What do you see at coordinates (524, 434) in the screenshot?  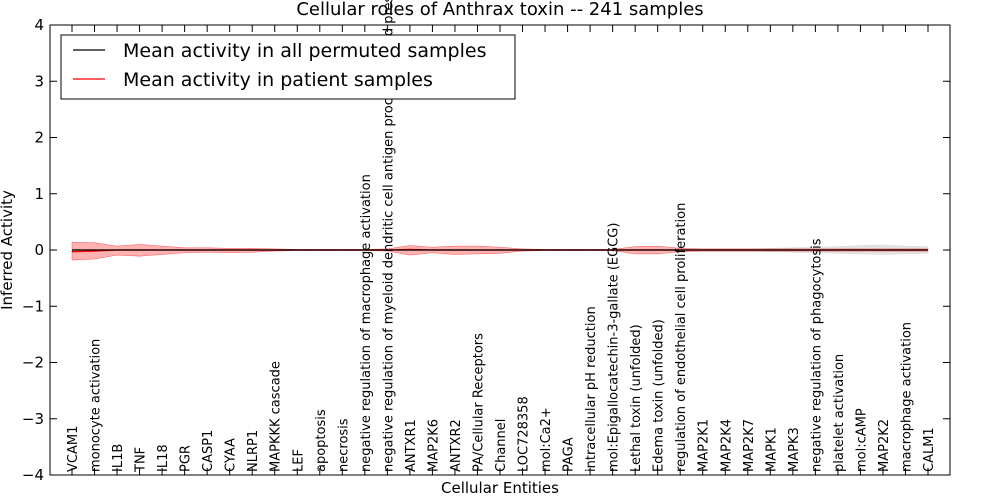 I see `x-tick-label: LOC728358` at bounding box center [524, 434].